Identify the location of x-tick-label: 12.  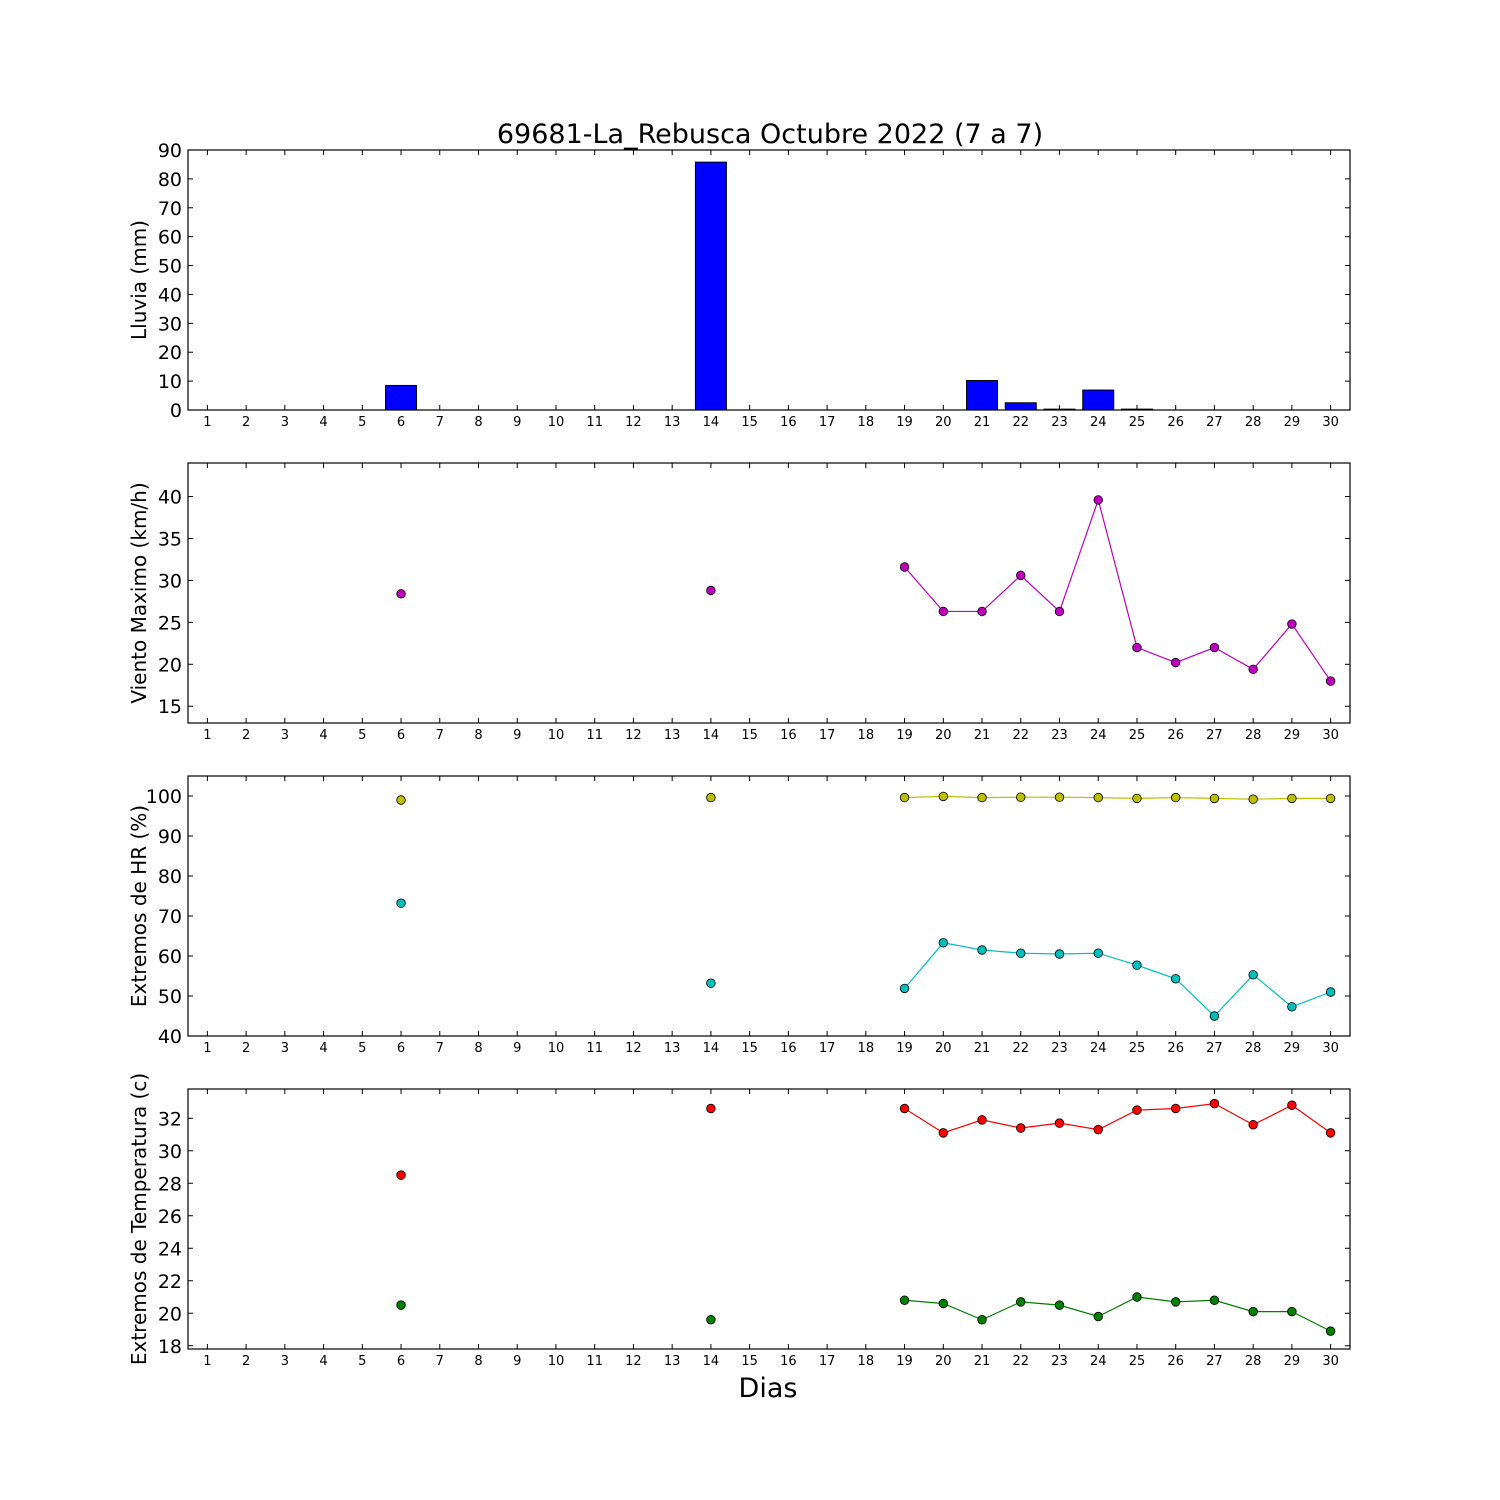
(633, 1048).